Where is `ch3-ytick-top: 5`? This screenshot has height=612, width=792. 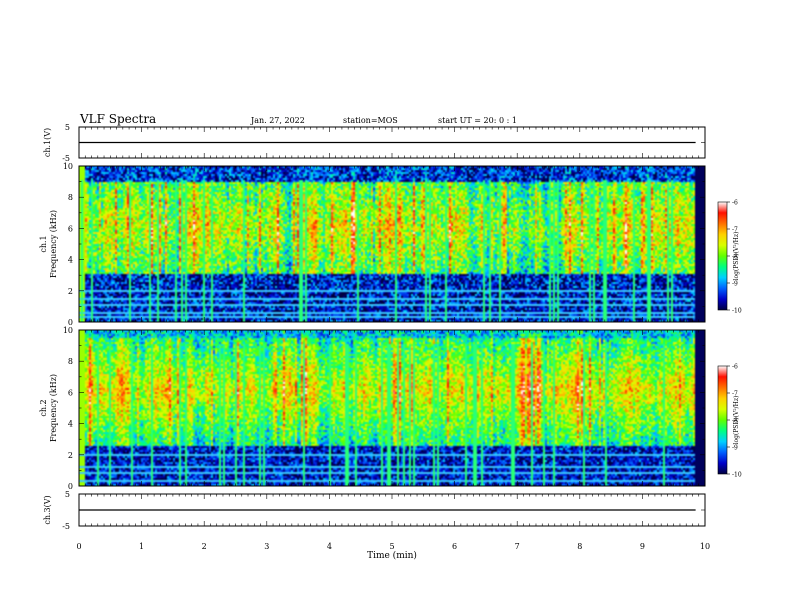 ch3-ytick-top: 5 is located at coordinates (67, 494).